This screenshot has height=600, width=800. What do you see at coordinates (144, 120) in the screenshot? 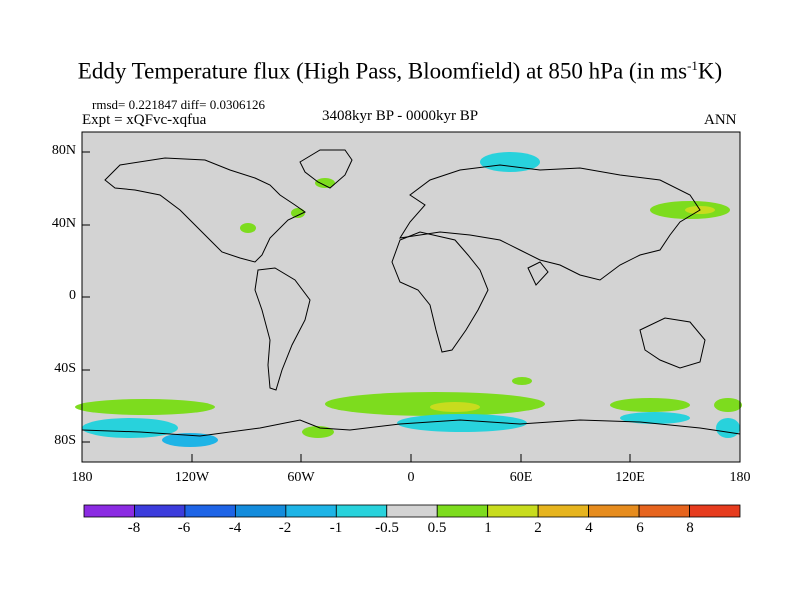
I see `expt-label: Expt = xQFvc-xqfua` at bounding box center [144, 120].